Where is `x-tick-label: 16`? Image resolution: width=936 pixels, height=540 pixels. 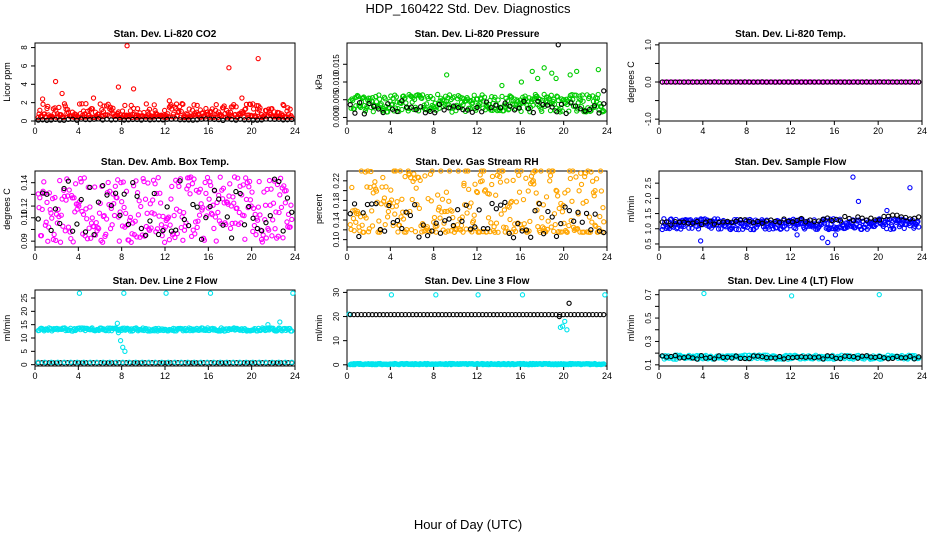
x-tick-label: 16 is located at coordinates (208, 376).